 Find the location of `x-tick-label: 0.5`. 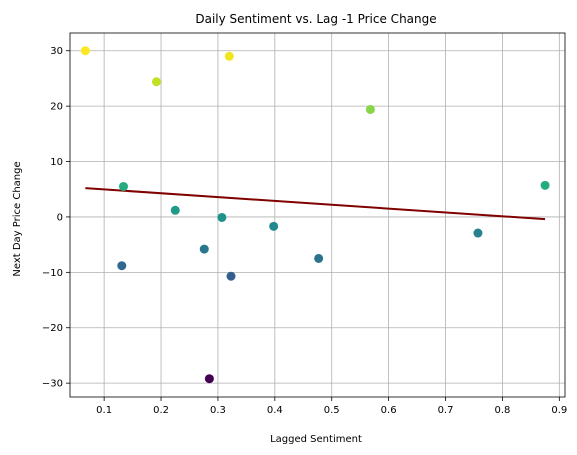

x-tick-label: 0.5 is located at coordinates (332, 410).